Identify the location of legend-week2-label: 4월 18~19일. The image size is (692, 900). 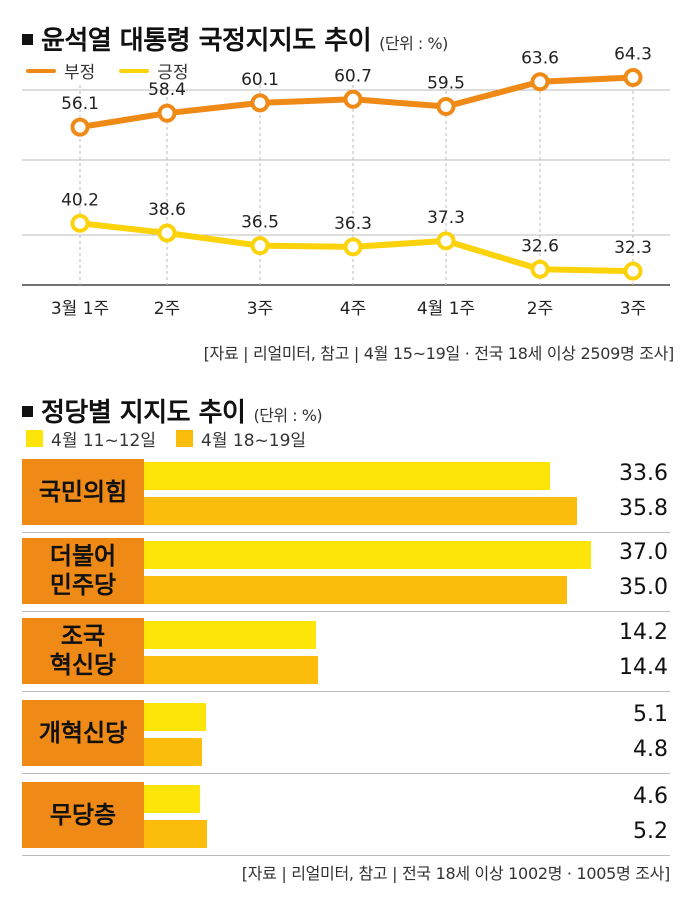
(254, 441).